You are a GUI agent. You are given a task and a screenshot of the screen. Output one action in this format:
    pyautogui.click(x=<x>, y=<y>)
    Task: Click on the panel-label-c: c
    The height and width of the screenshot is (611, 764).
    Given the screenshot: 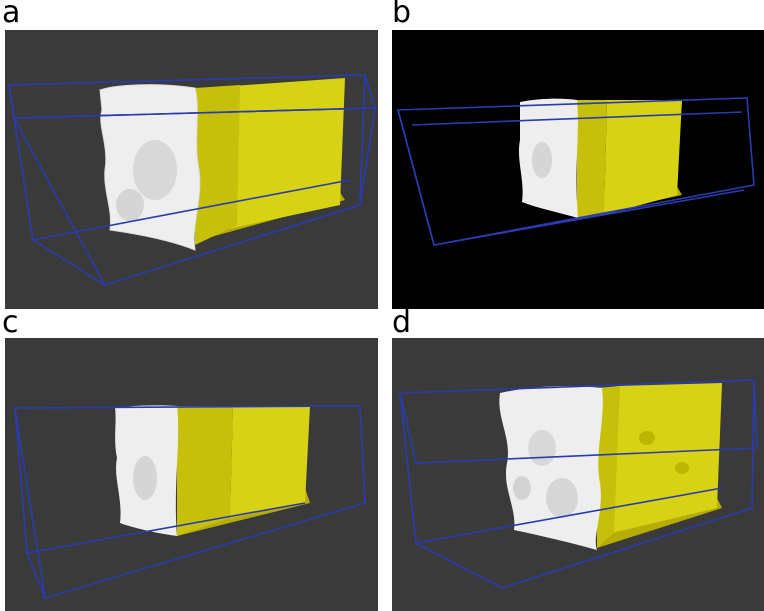 What is the action you would take?
    pyautogui.click(x=10, y=322)
    